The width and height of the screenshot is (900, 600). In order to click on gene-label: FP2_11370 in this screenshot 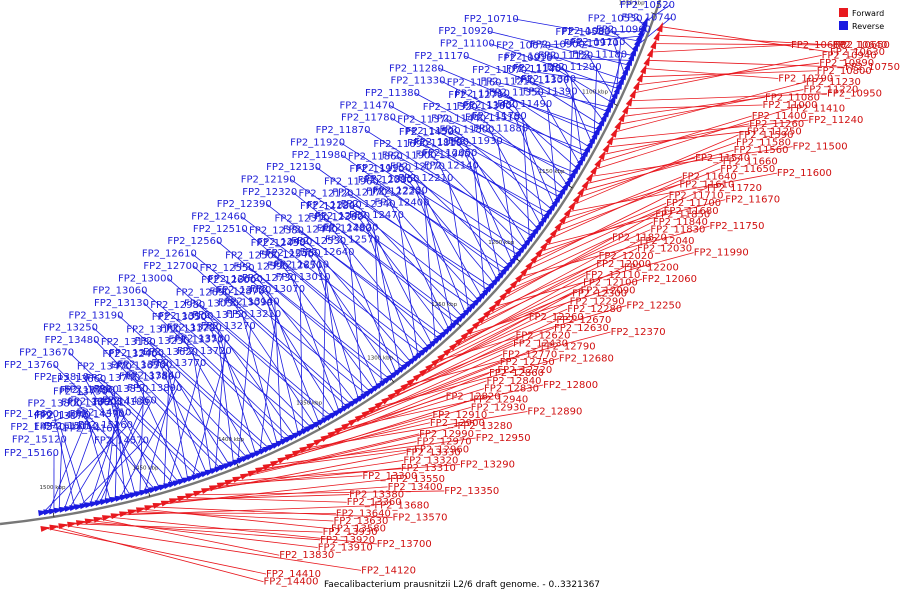, I will do `click(424, 120)`.